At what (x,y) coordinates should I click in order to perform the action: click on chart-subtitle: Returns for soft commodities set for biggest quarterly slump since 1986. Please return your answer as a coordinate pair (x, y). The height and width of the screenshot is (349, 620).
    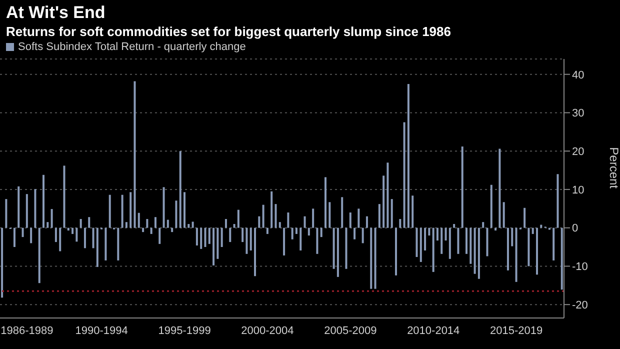
    Looking at the image, I should click on (228, 32).